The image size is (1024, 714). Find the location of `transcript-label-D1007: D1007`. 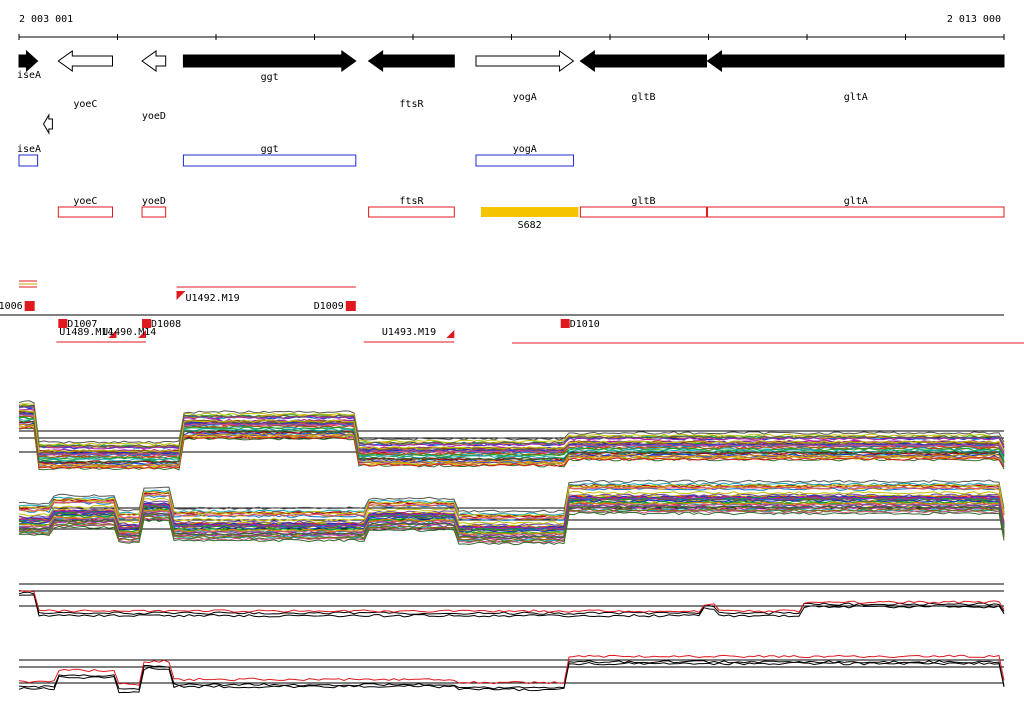

transcript-label-D1007: D1007 is located at coordinates (82, 324).